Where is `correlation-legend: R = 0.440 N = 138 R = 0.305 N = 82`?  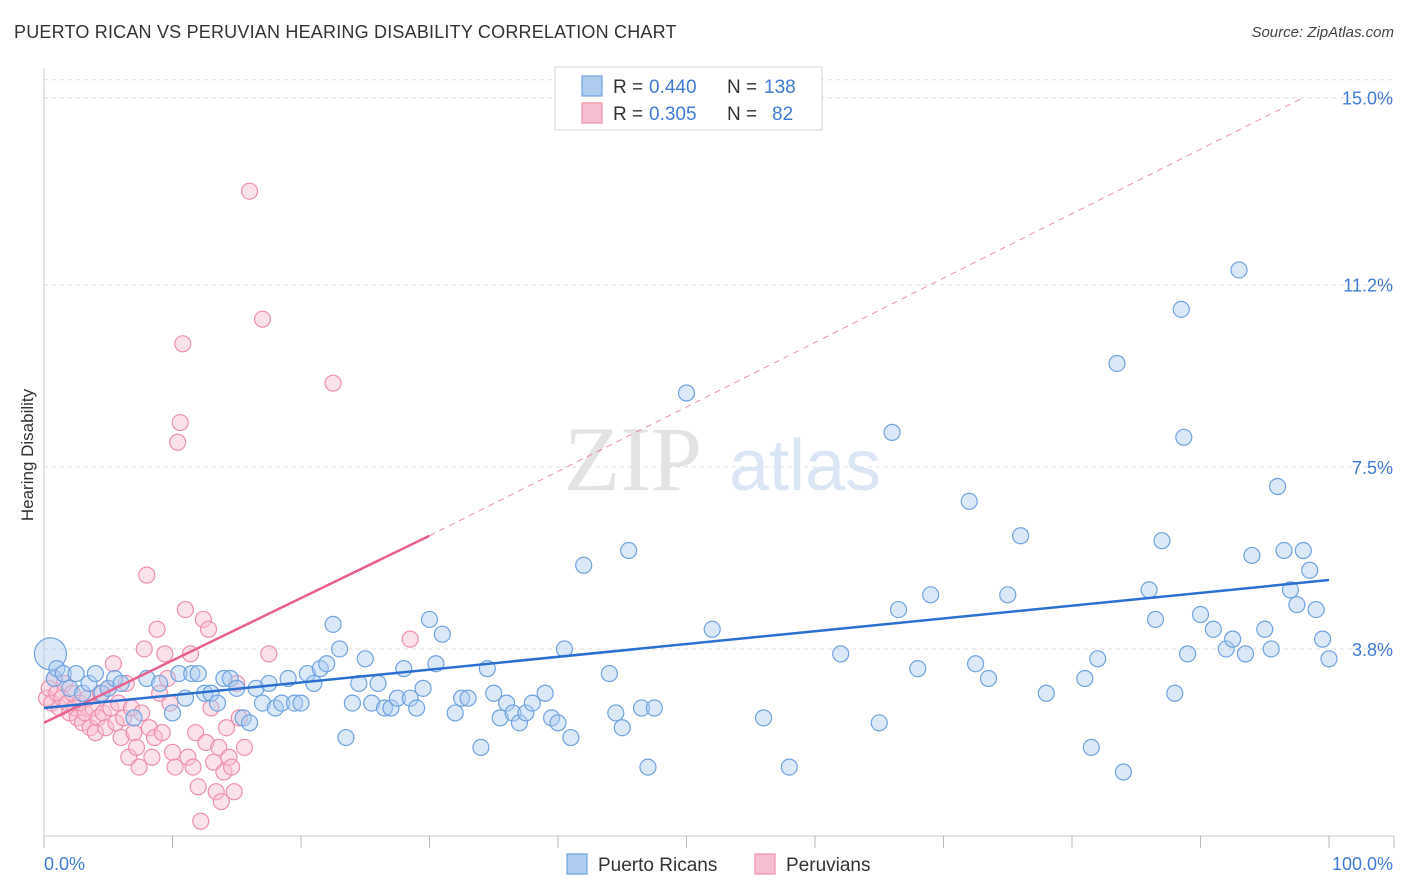
correlation-legend: R = 0.440 N = 138 R = 0.305 N = 82 is located at coordinates (688, 98).